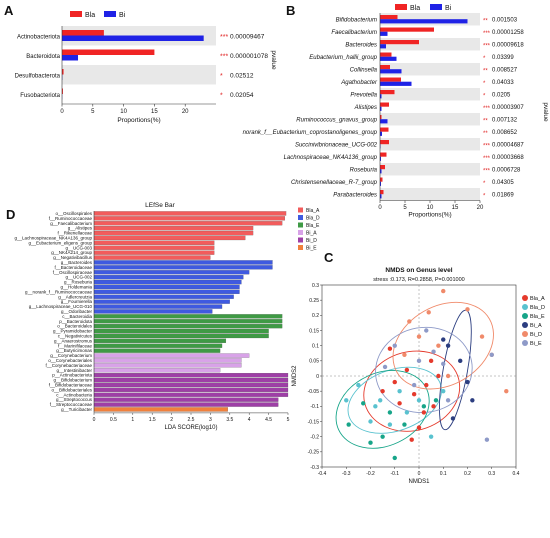 This screenshot has width=550, height=538. I want to click on nmds-title: NMDS on Genus level, so click(418, 270).